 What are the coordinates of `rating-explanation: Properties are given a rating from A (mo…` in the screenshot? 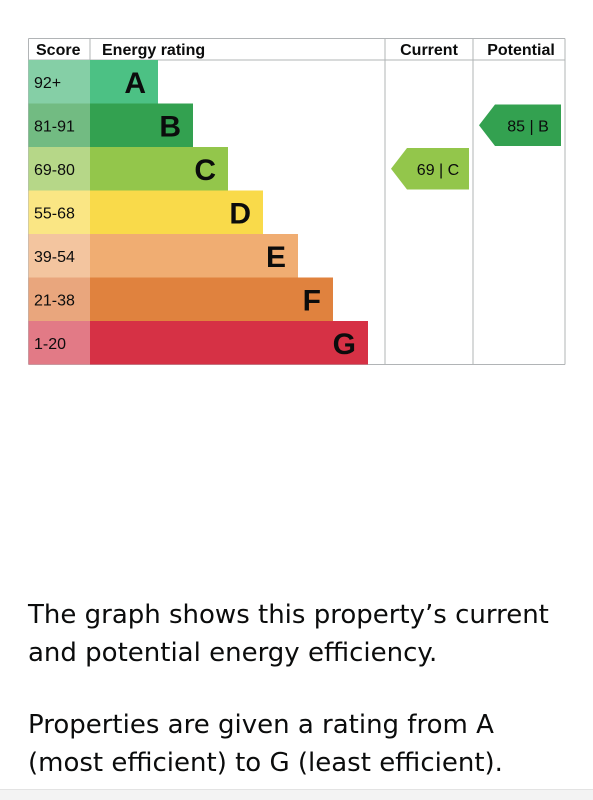 It's located at (265, 744).